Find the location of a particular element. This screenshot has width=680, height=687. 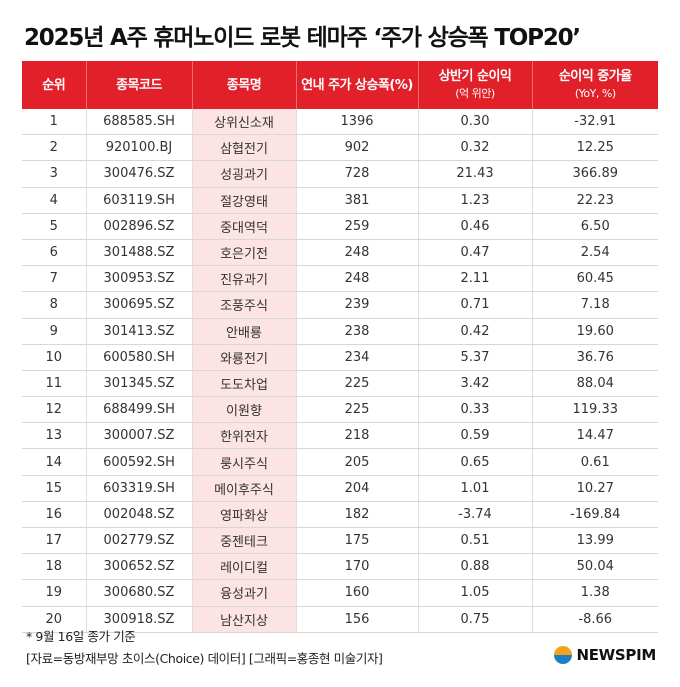

cell-profit-growth: 6.50 is located at coordinates (594, 226).